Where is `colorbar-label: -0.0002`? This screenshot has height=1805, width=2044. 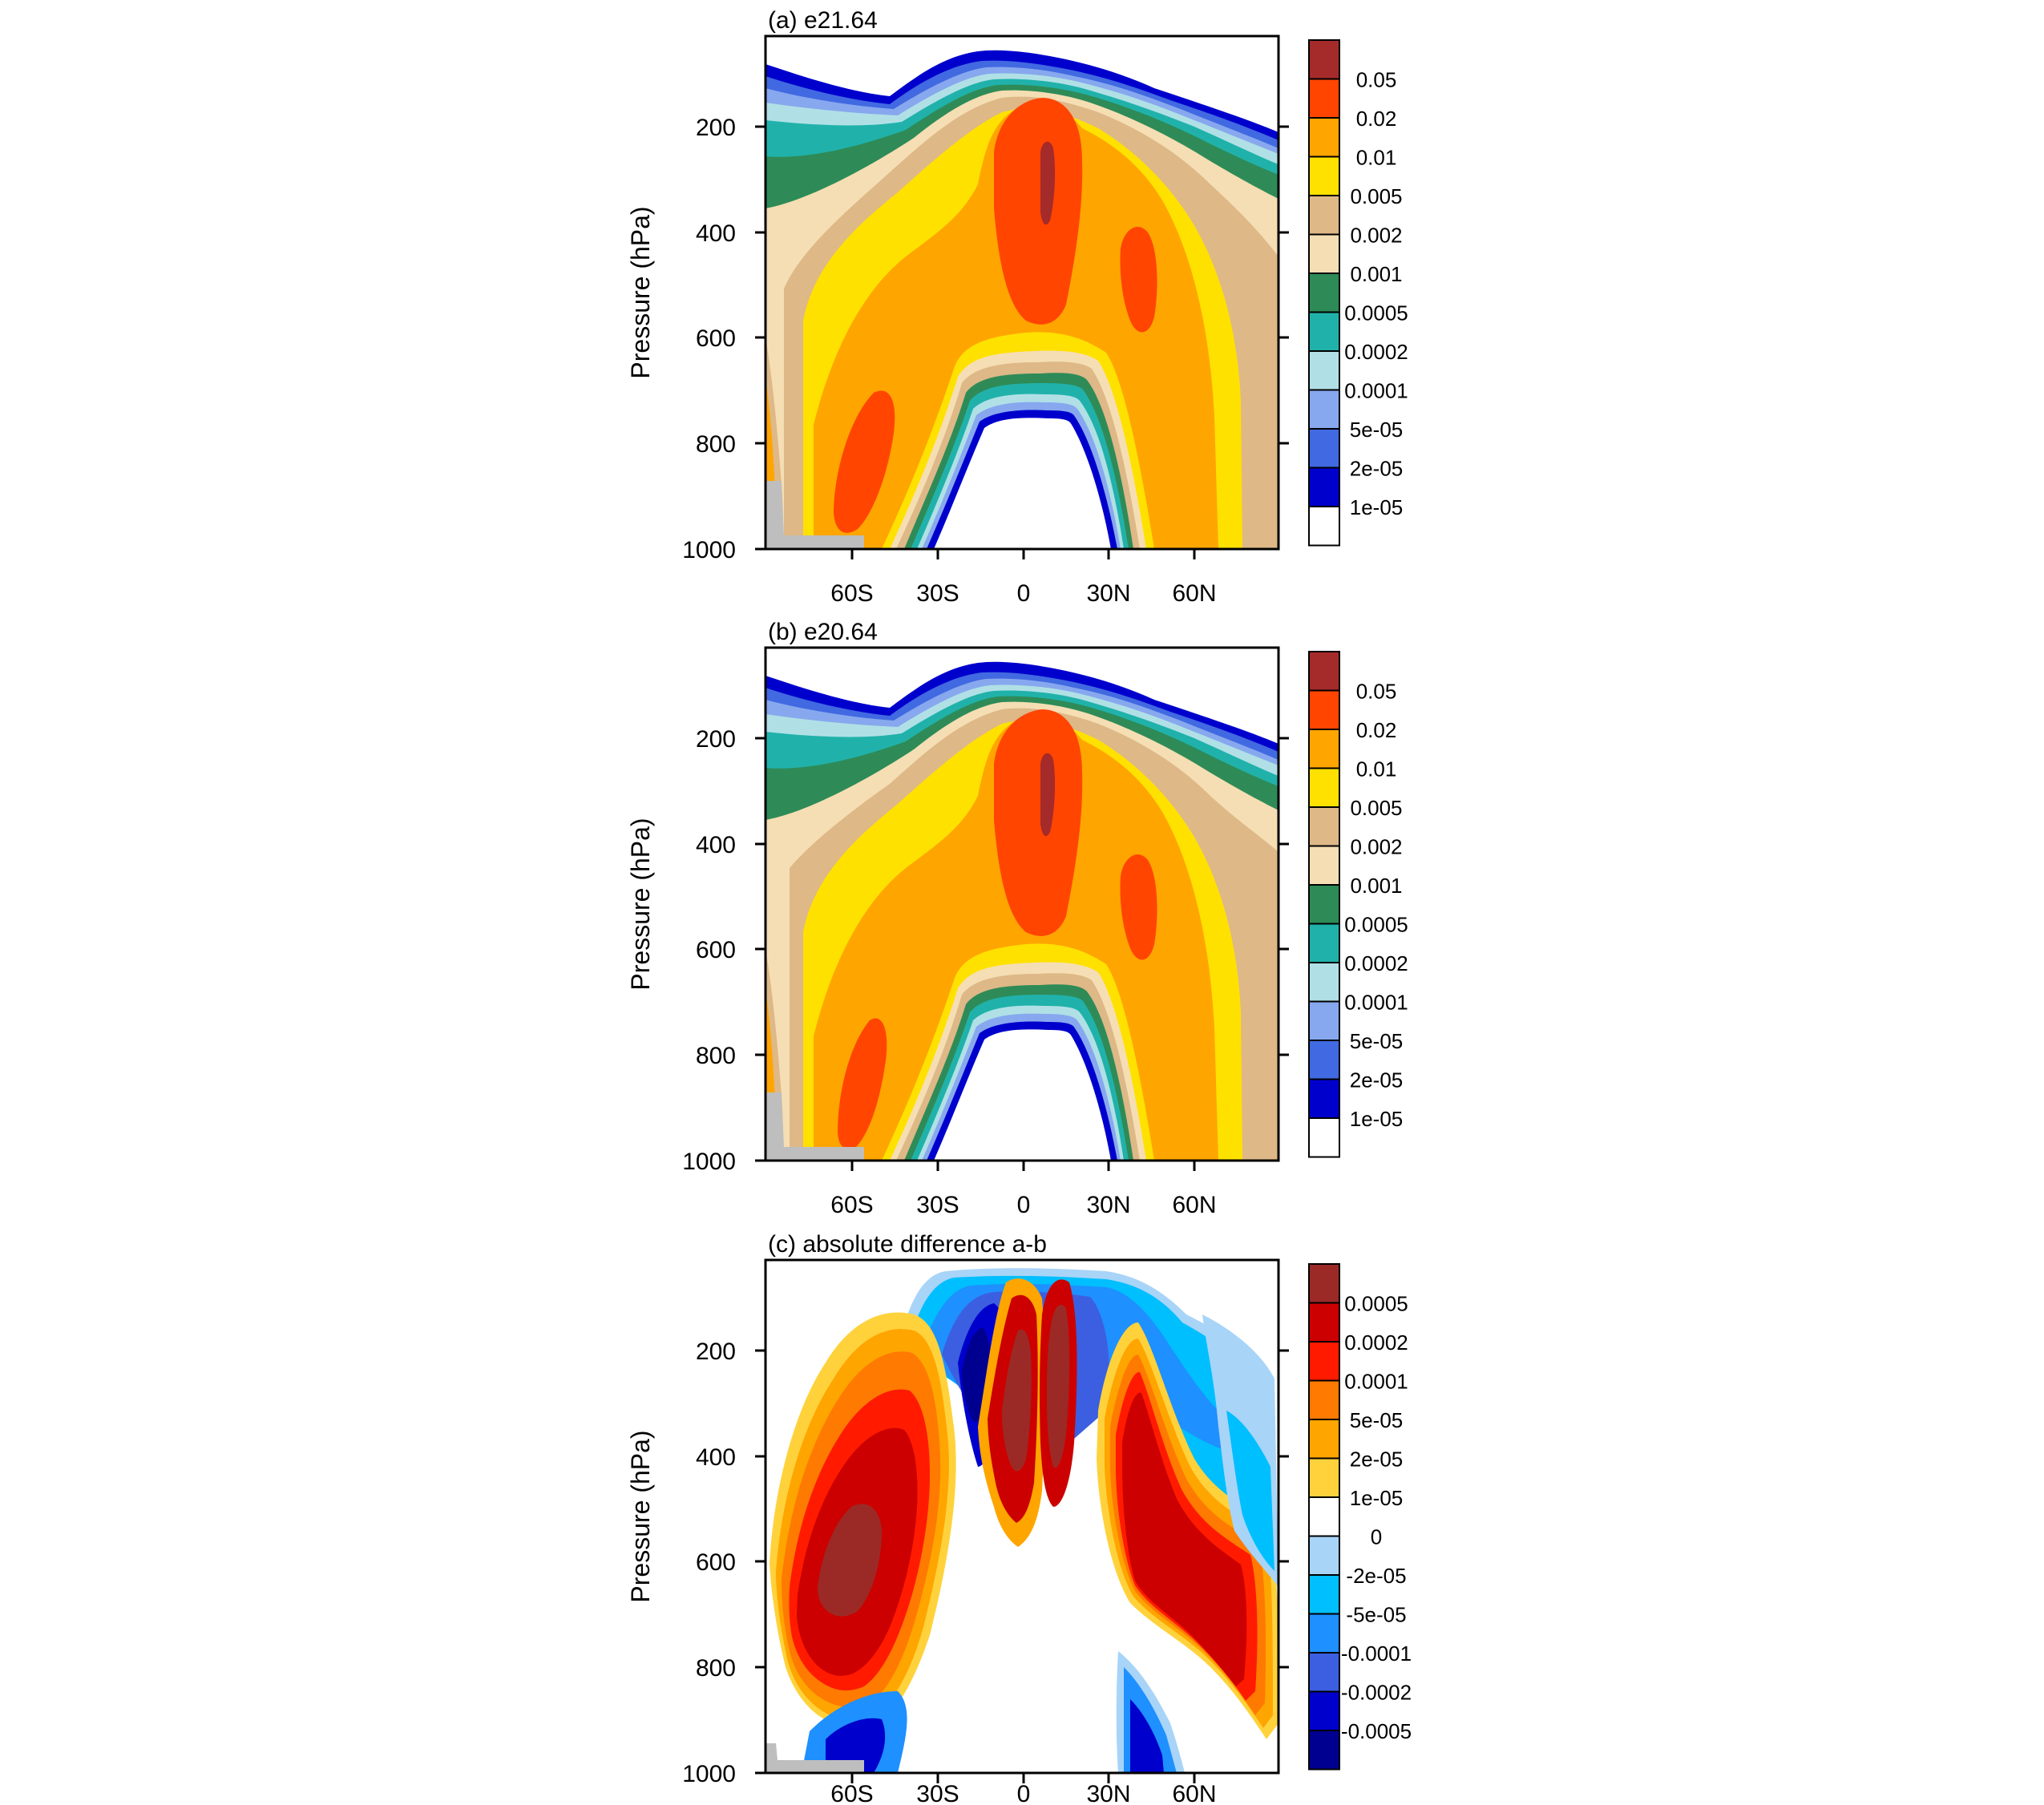
colorbar-label: -0.0002 is located at coordinates (1376, 1693).